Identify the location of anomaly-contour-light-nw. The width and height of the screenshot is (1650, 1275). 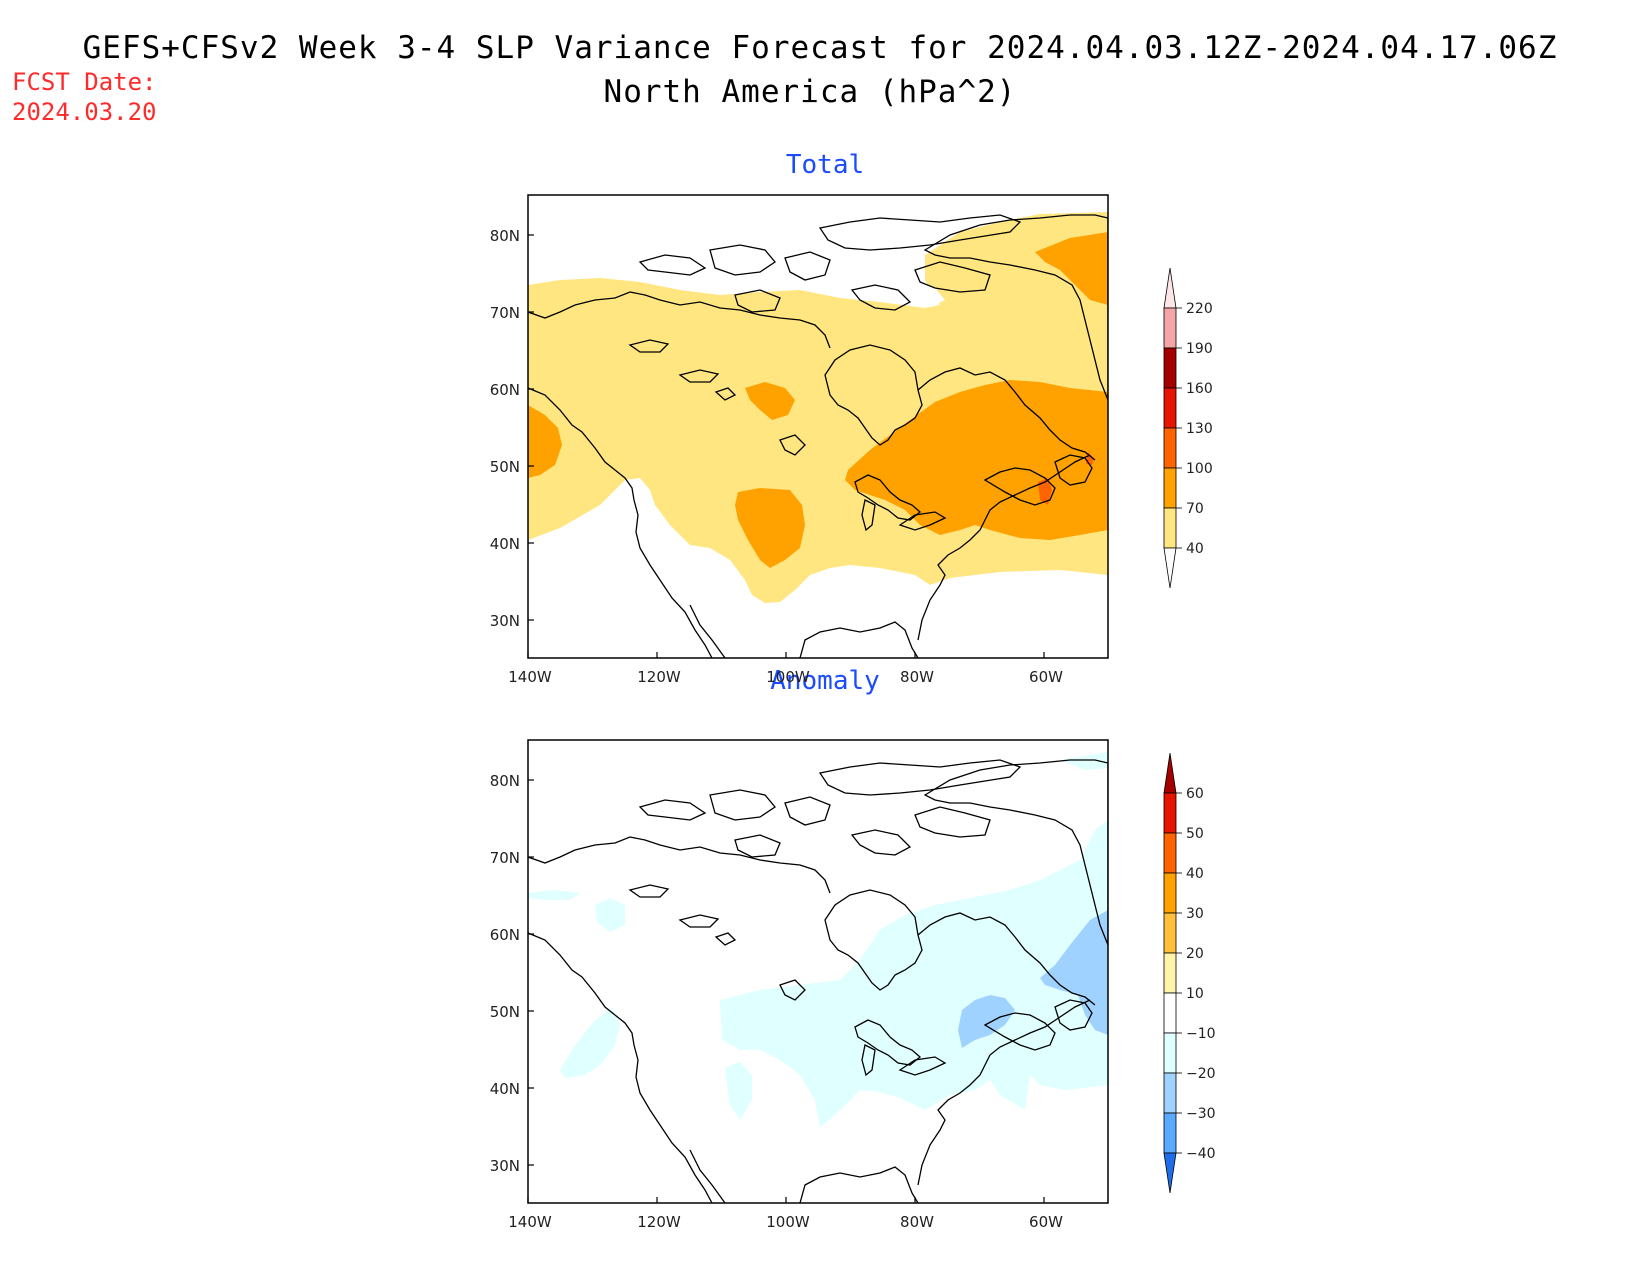
(610, 915).